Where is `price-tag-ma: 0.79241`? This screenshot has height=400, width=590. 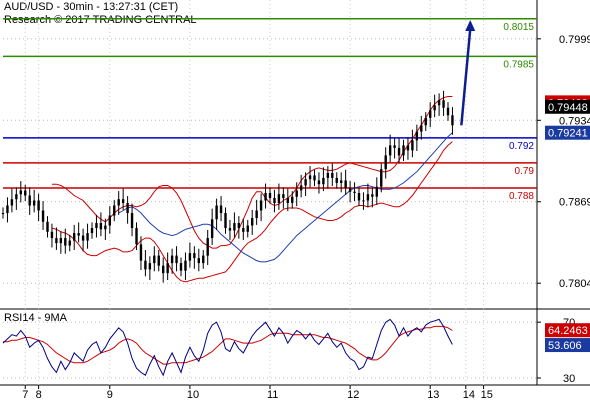 price-tag-ma: 0.79241 is located at coordinates (567, 132).